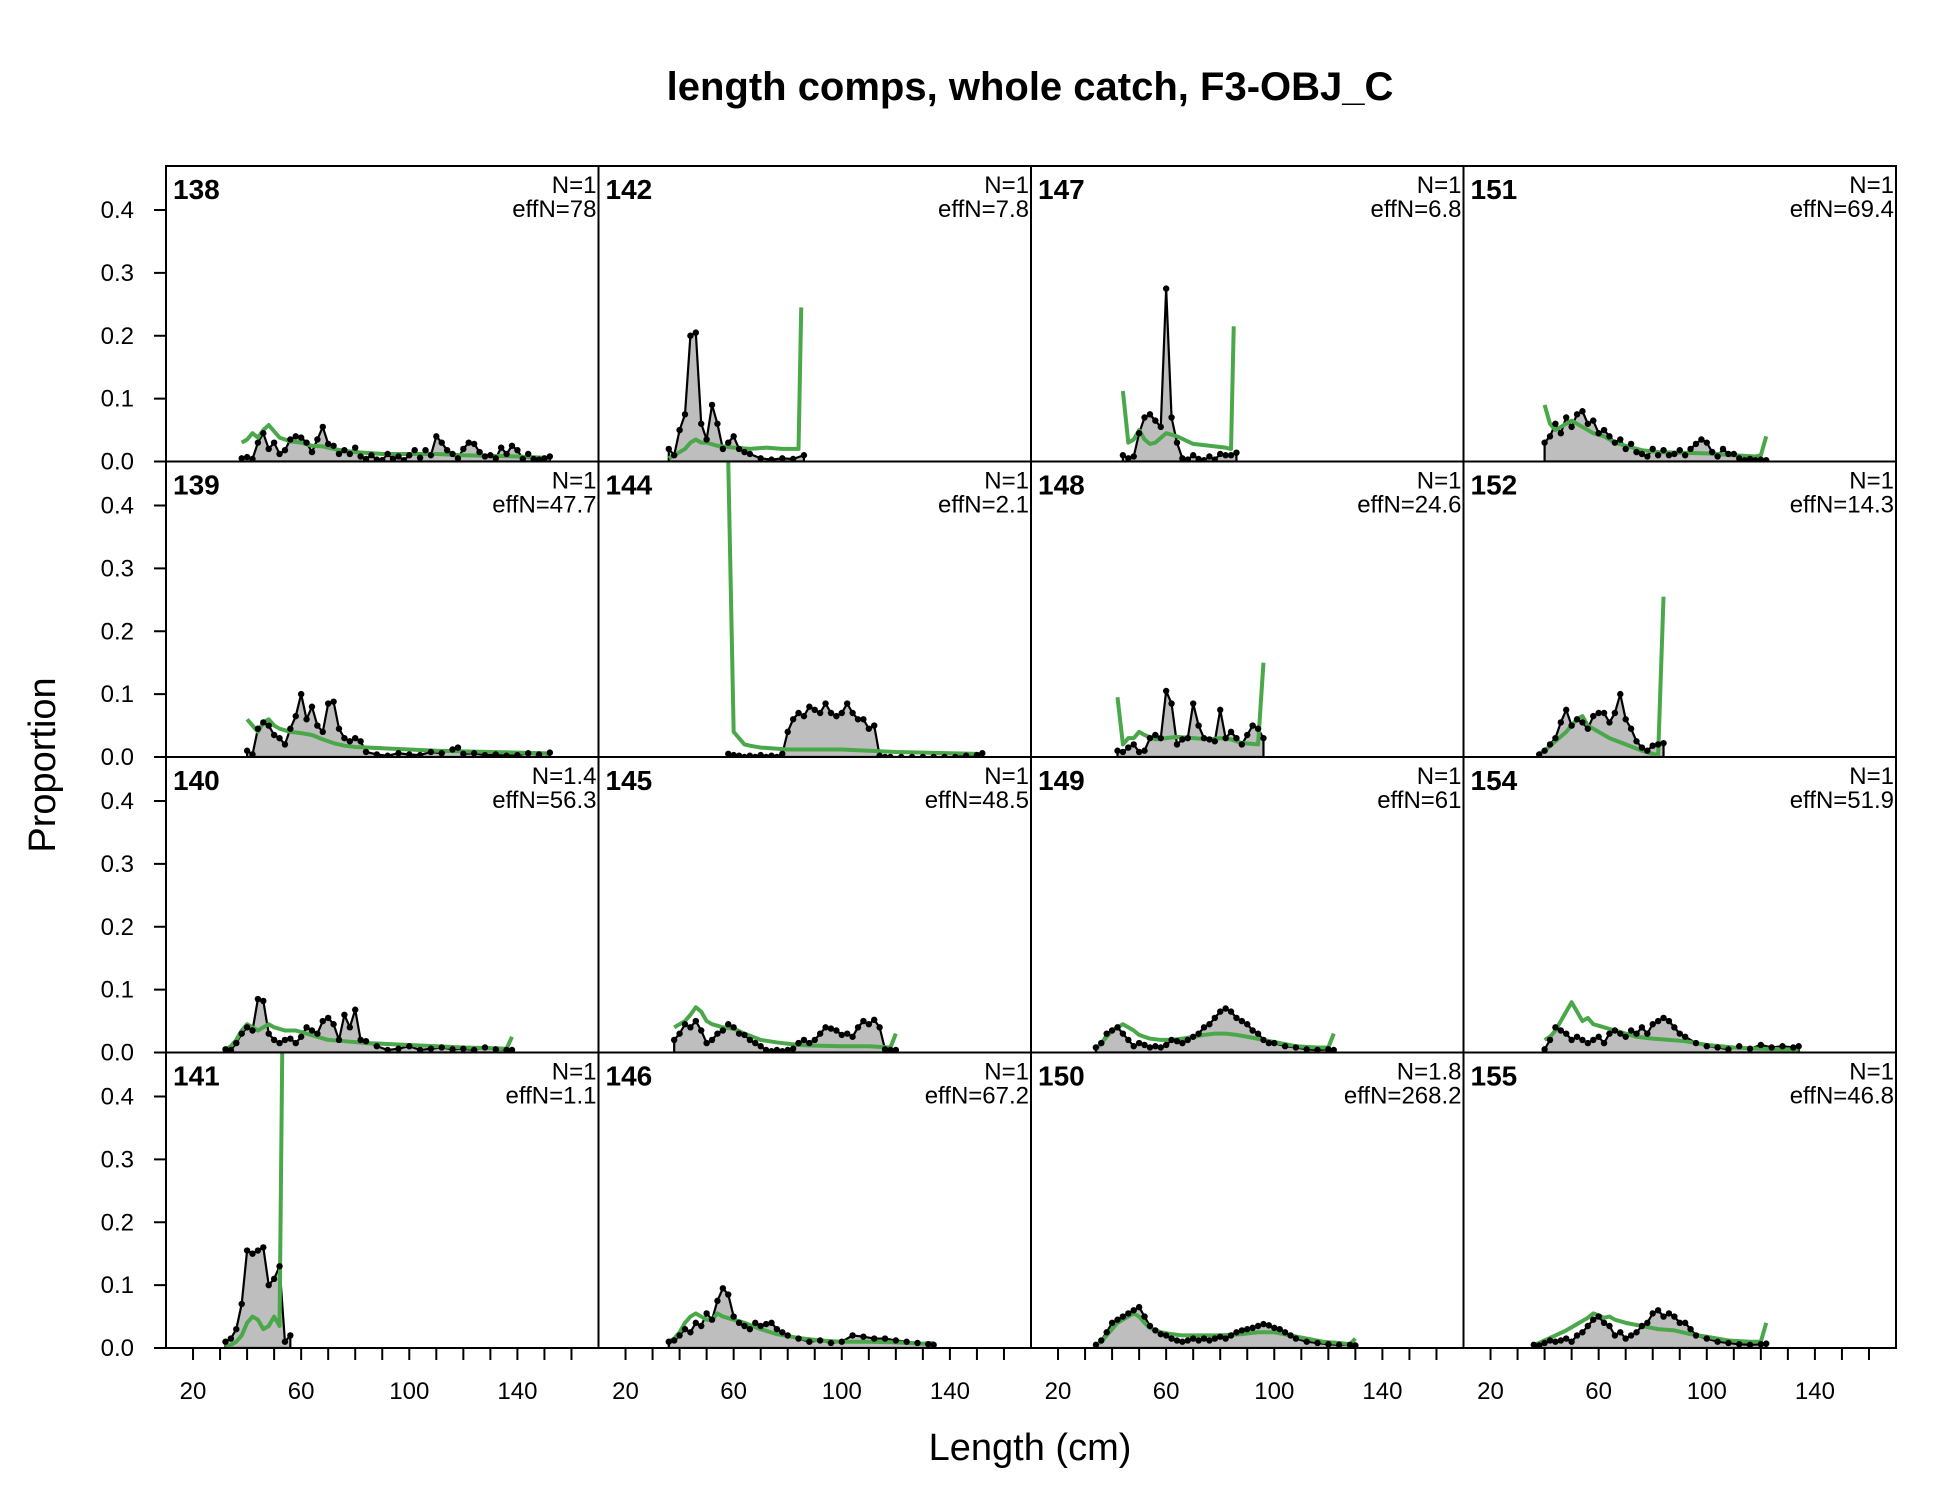 The width and height of the screenshot is (1950, 1505). I want to click on panel-141-effn-label: effN=1.1, so click(551, 1096).